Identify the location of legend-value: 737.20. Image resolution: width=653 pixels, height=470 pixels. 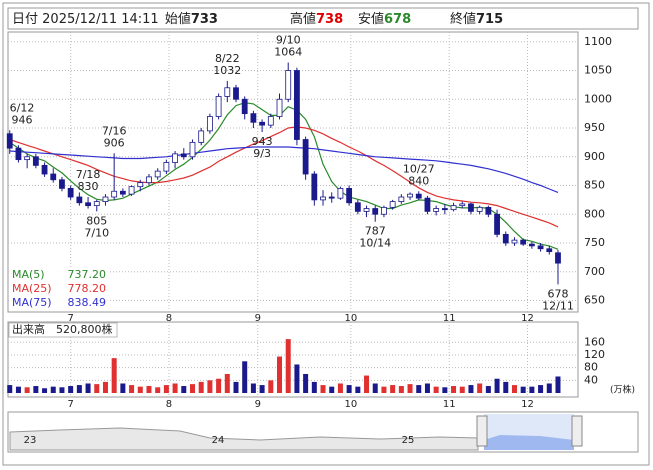
(87, 274).